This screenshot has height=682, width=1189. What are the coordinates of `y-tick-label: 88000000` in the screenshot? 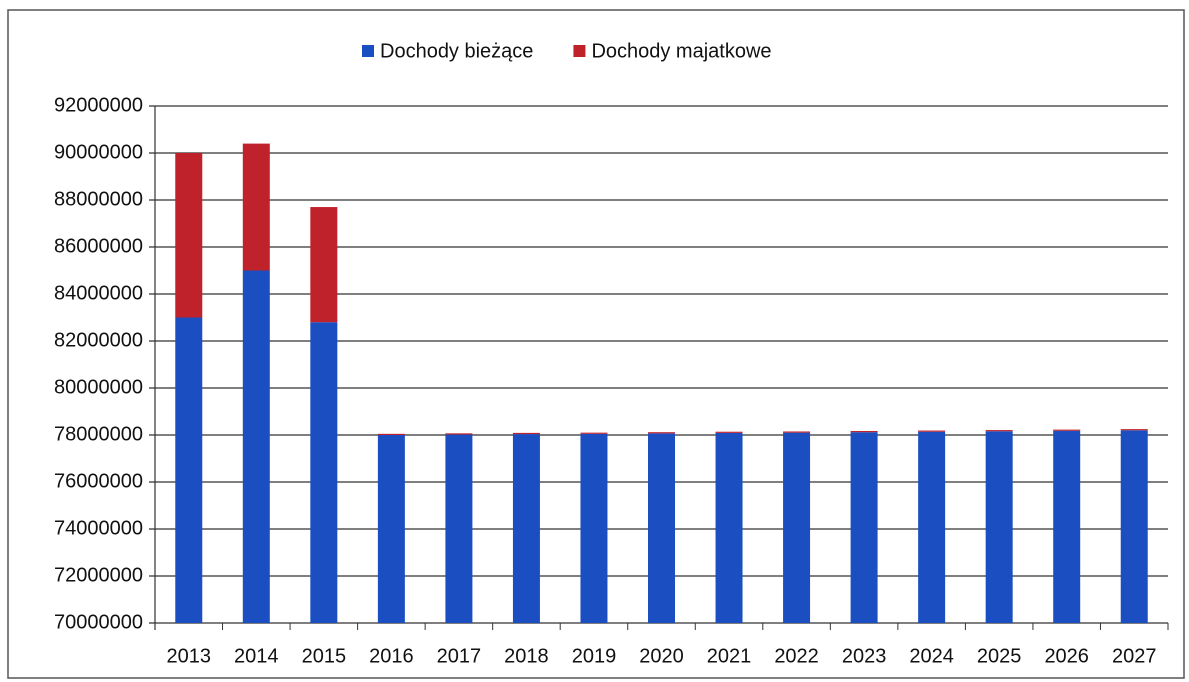 It's located at (98, 199).